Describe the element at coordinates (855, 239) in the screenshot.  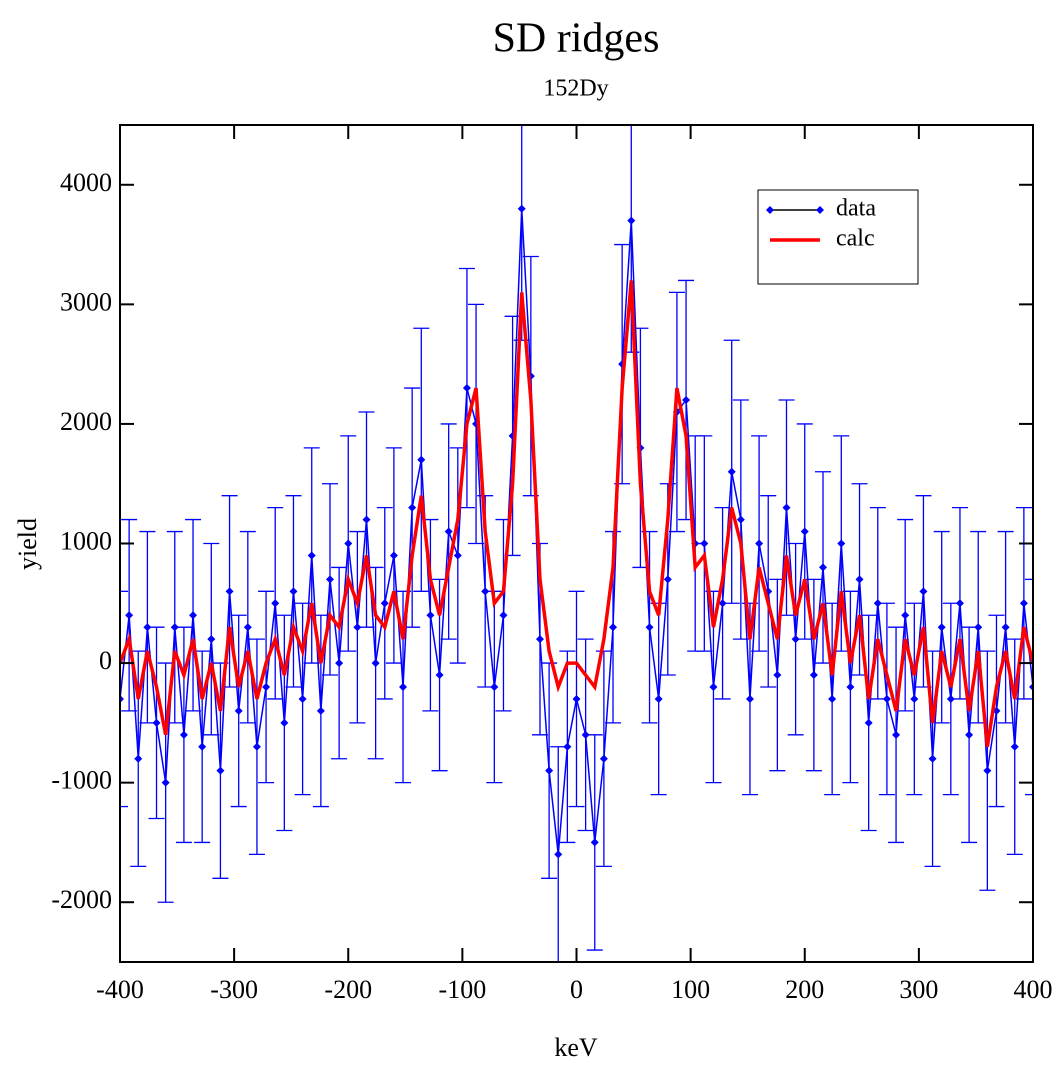
I see `legend-label: calc` at that location.